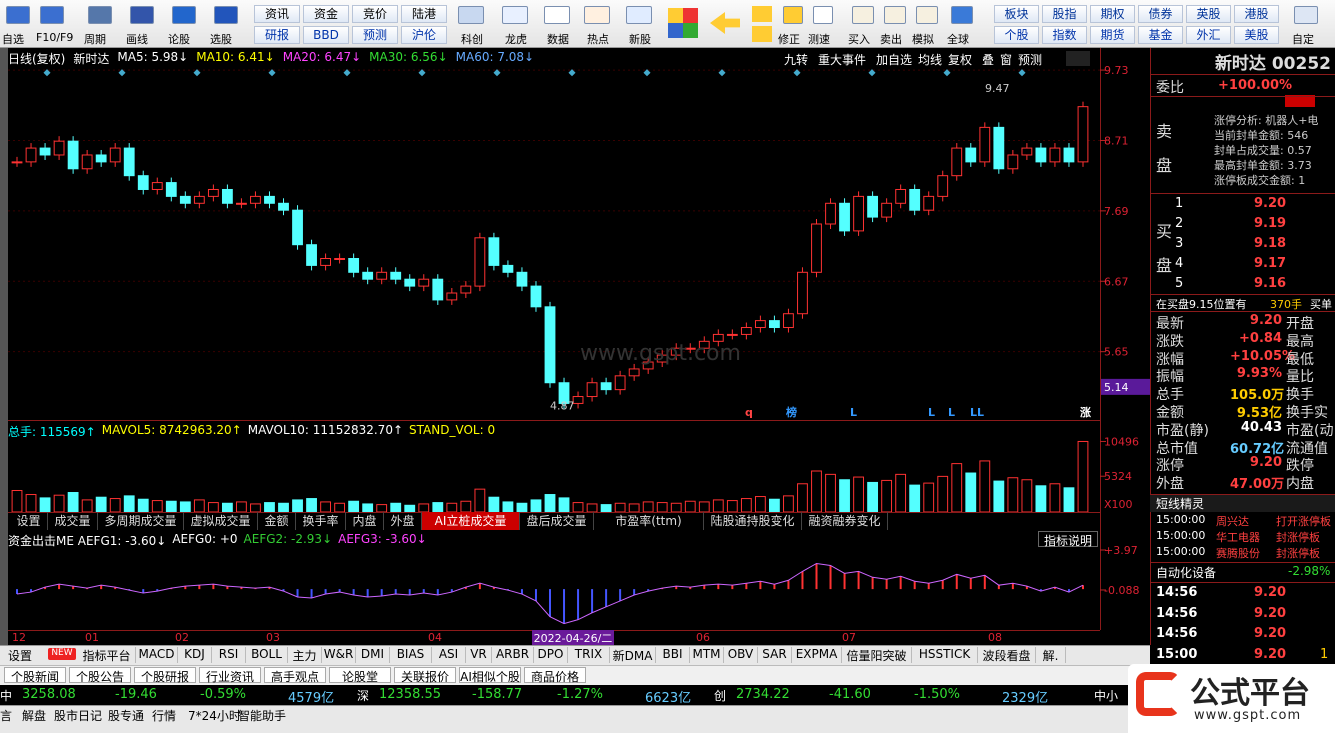  Describe the element at coordinates (1160, 35) in the screenshot. I see `toolbar-grid-button: 基金` at that location.